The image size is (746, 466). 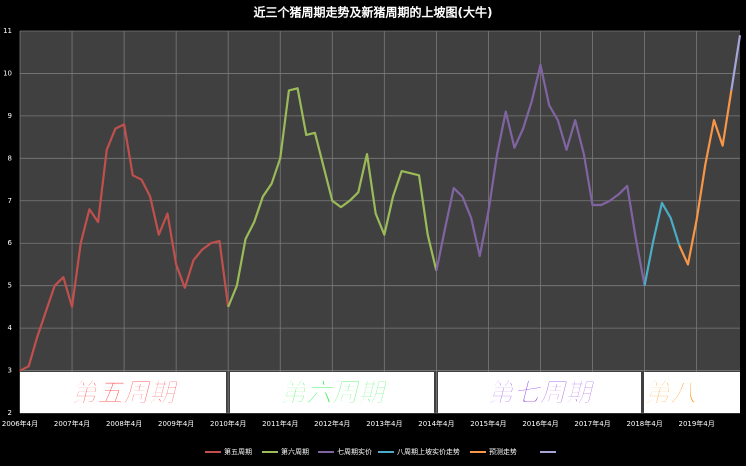 I want to click on annotation-text: 第六周期, so click(x=334, y=394).